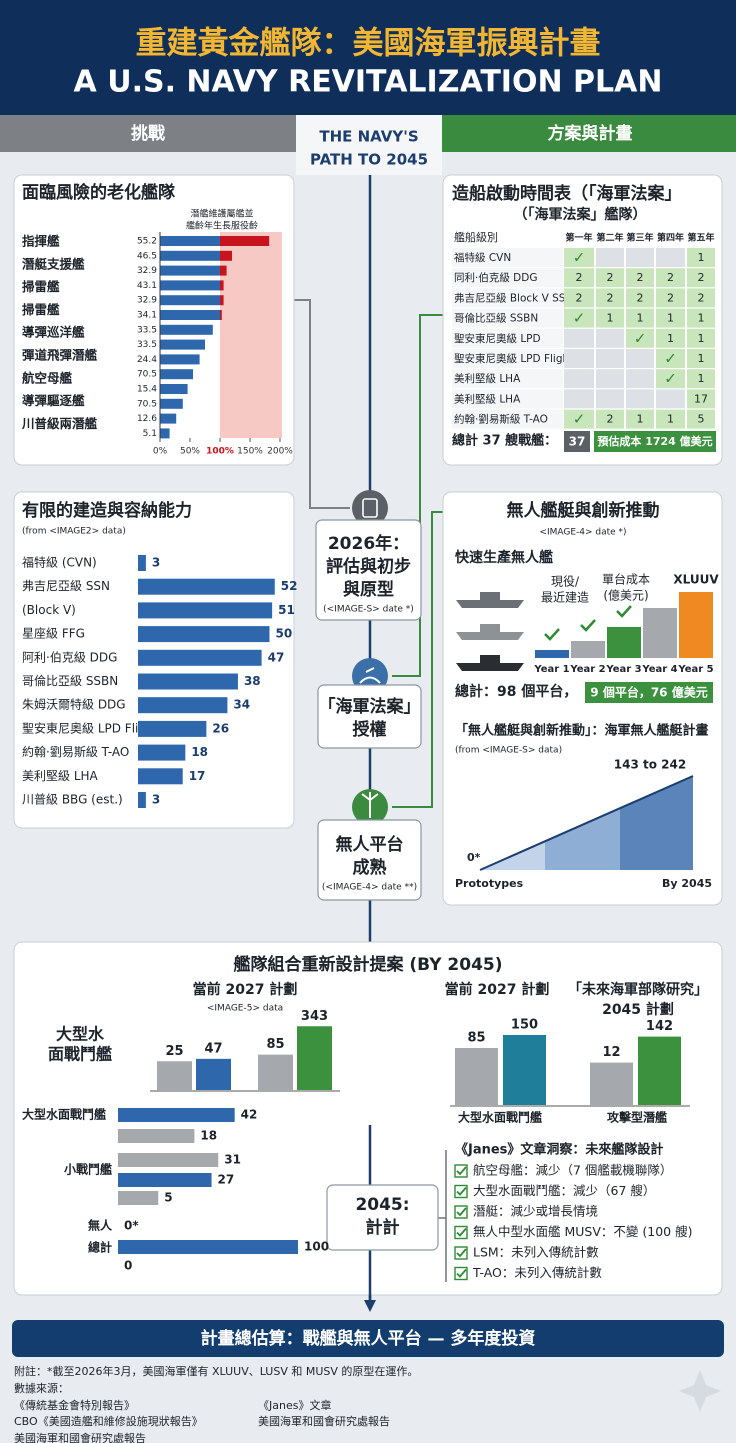 The width and height of the screenshot is (736, 1443). I want to click on x-tick-label: 50%, so click(190, 452).